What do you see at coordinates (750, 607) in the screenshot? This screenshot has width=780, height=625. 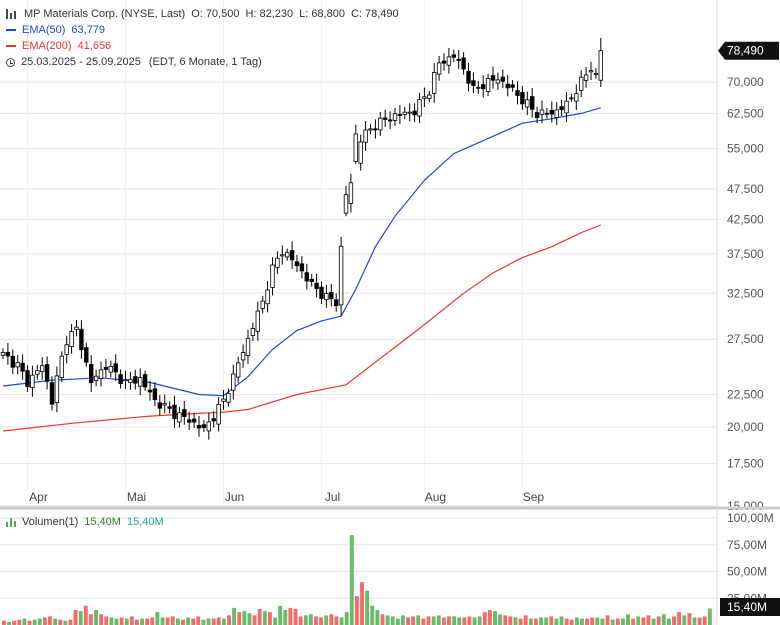 I see `last-volume-tag: 15,40M` at bounding box center [750, 607].